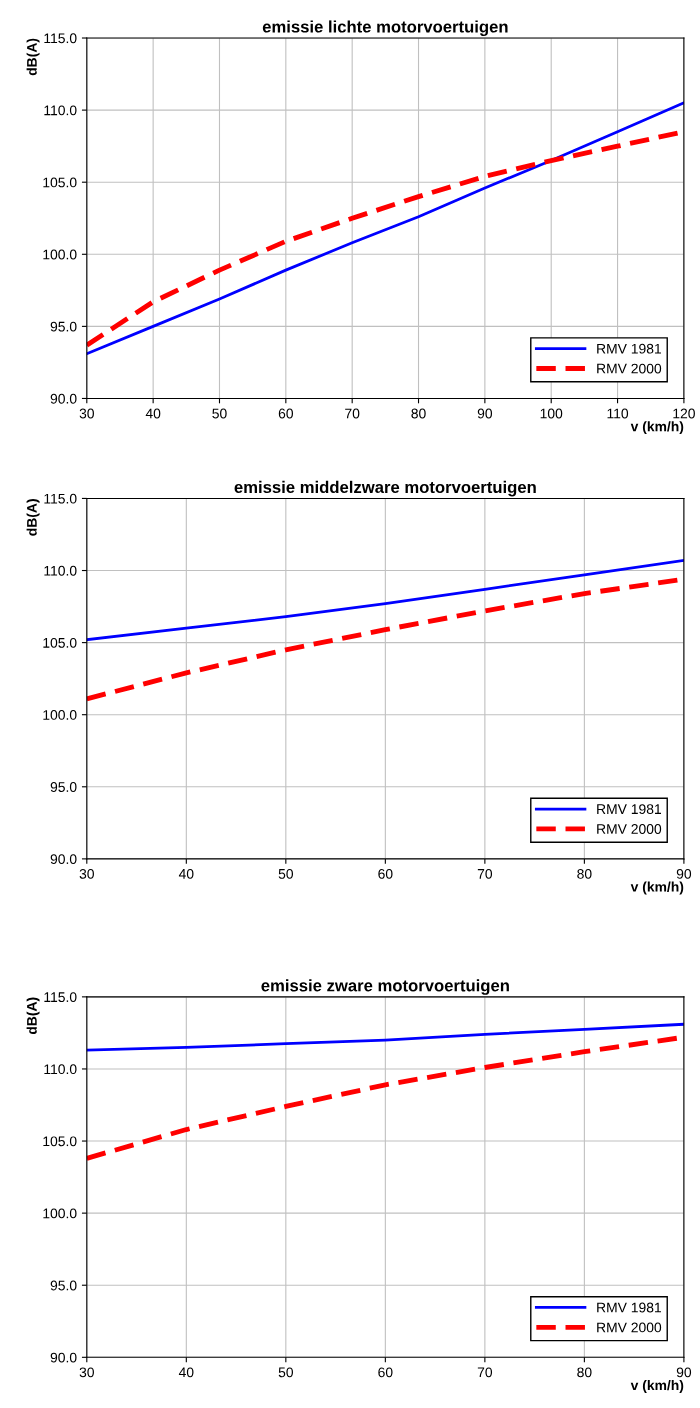  Describe the element at coordinates (385, 987) in the screenshot. I see `chart-title: emissie zware motorvoertuigen` at that location.